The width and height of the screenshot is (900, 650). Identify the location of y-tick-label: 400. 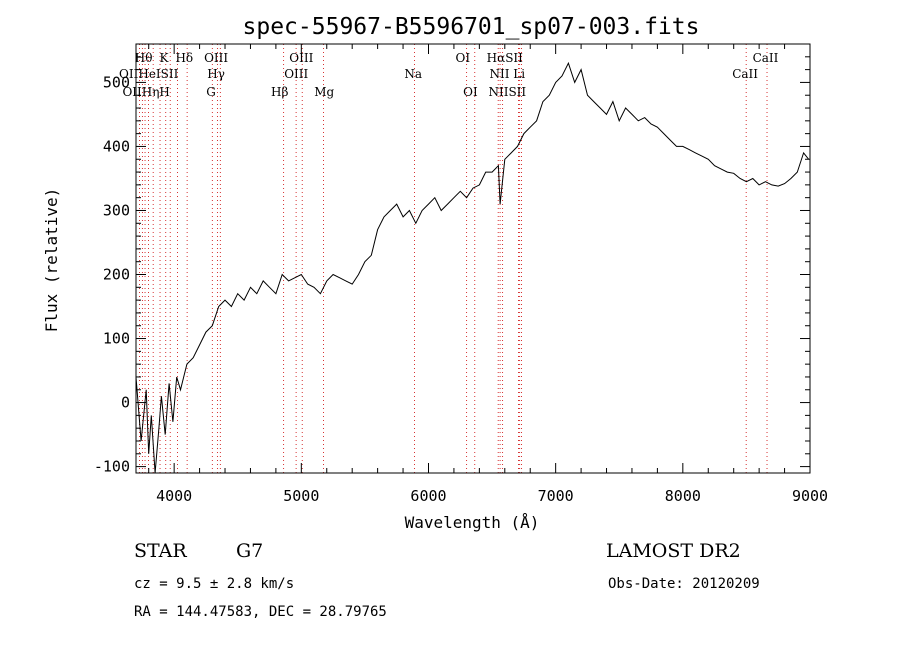
(116, 146).